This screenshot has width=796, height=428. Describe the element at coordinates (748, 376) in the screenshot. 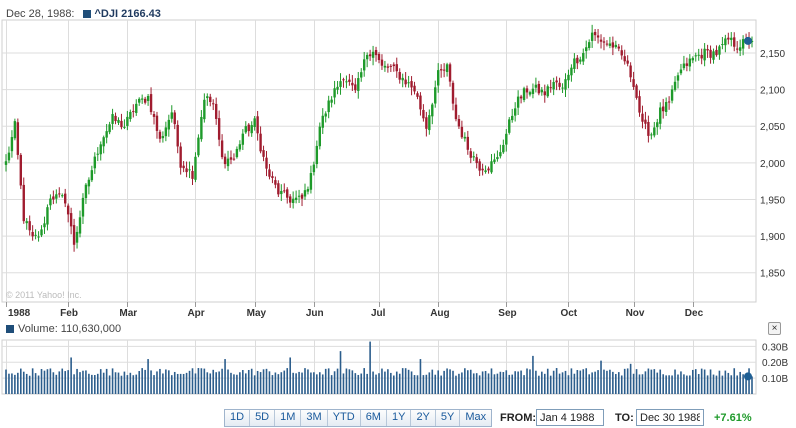

I see `last-volume-marker` at that location.